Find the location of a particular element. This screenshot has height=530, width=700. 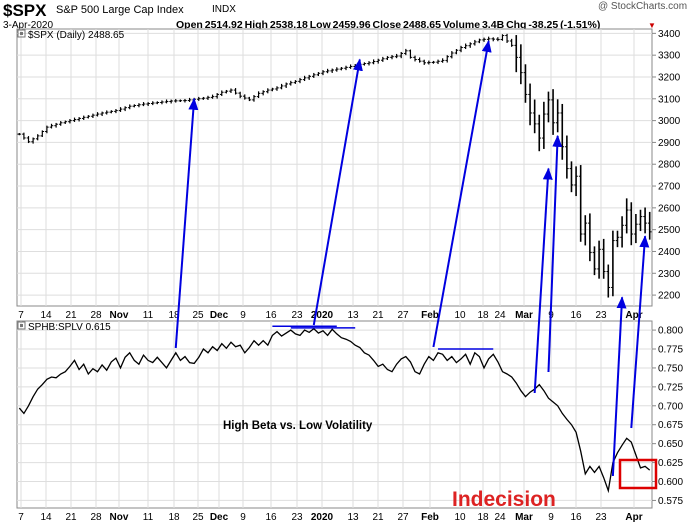

ratio-legend-swatch-fill is located at coordinates (21, 325).